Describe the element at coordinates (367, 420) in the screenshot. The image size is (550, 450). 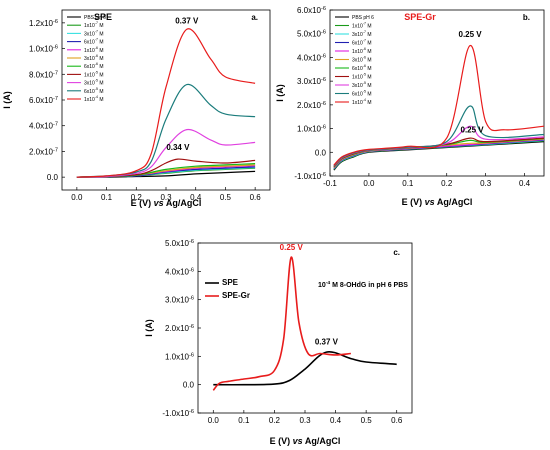
I see `x-tick-label: 0.5` at that location.